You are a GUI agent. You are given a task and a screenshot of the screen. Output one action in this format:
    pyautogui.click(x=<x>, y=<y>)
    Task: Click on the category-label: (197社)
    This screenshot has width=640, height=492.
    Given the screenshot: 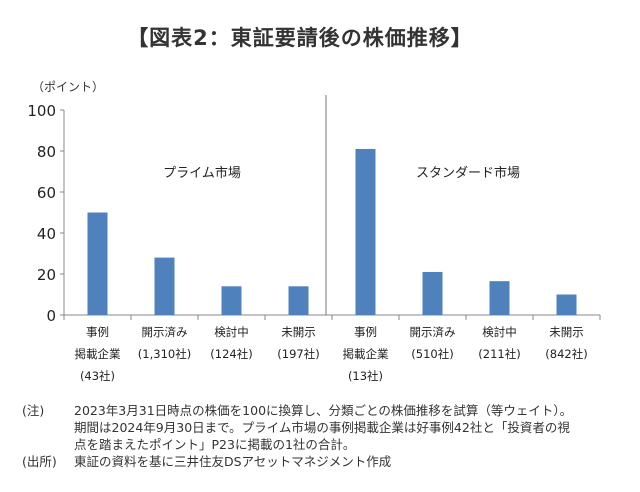 What is the action you would take?
    pyautogui.click(x=298, y=354)
    